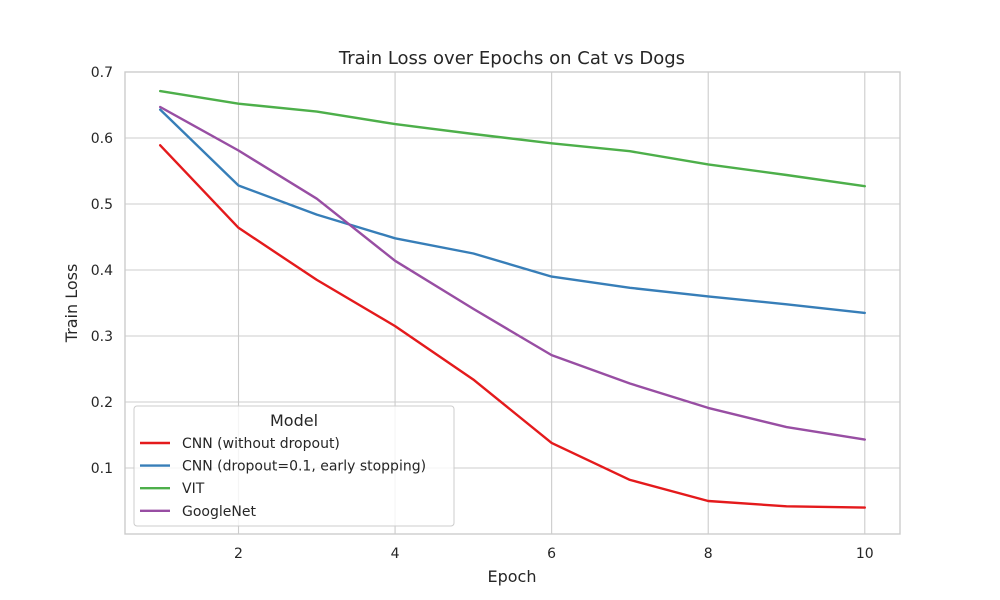 The width and height of the screenshot is (1000, 600). Describe the element at coordinates (102, 337) in the screenshot. I see `y-tick-label: 0.3` at that location.